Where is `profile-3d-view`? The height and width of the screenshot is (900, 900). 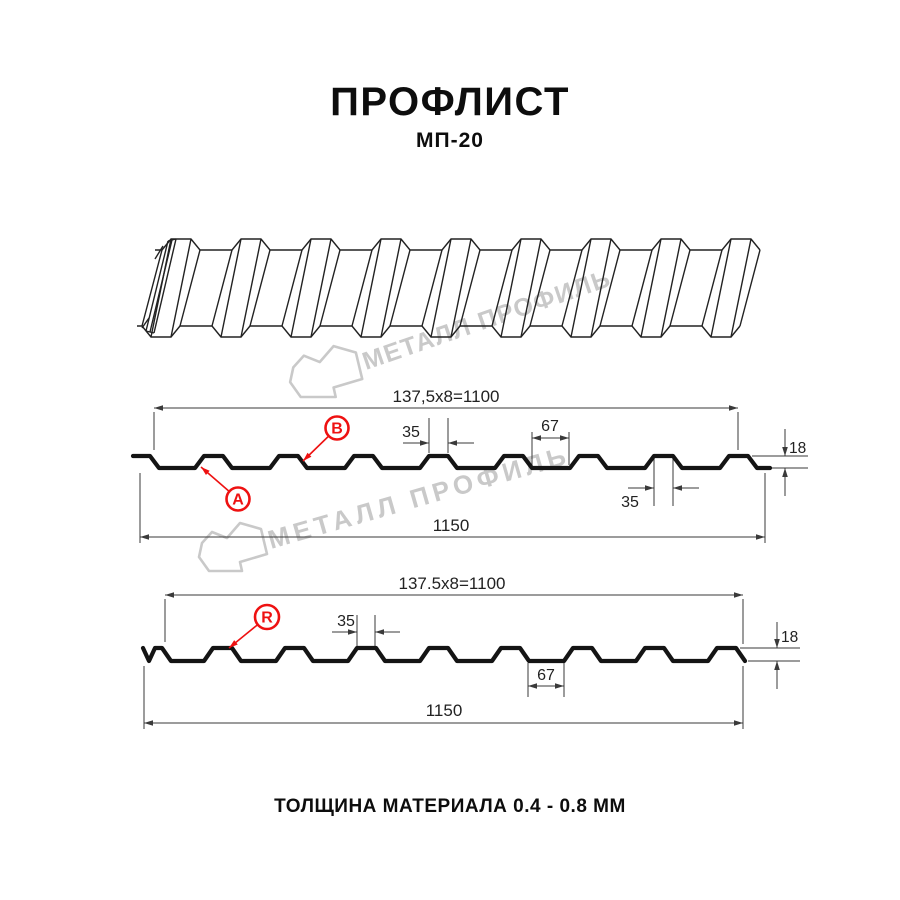
profile-3d-view is located at coordinates (449, 288).